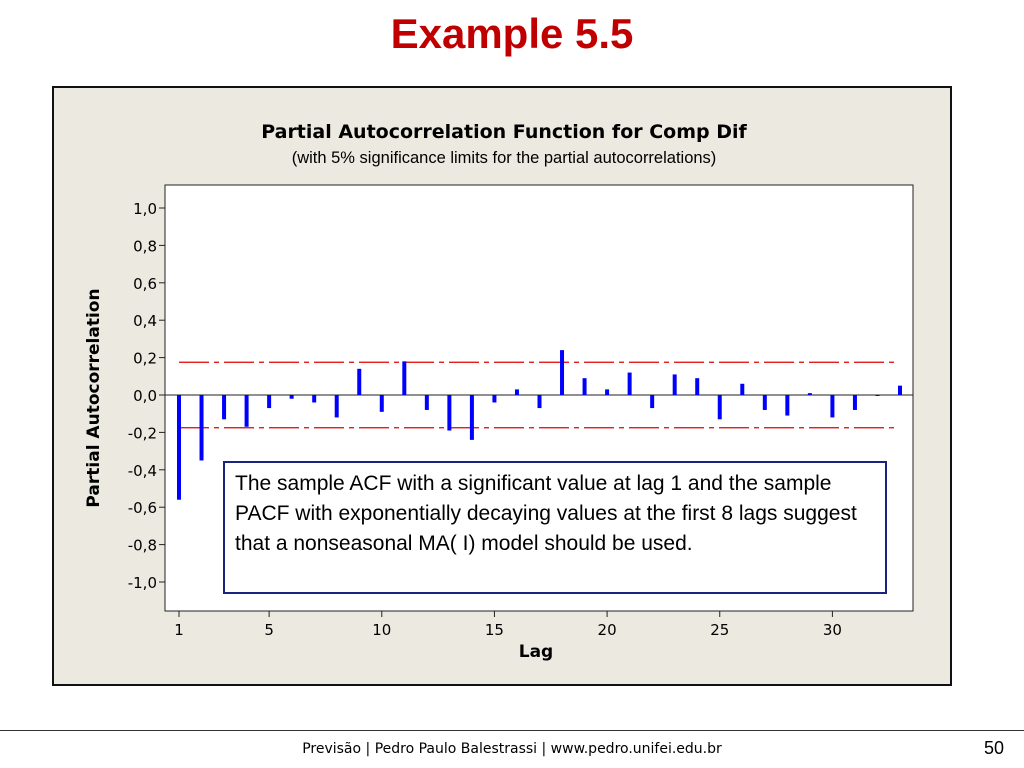 This screenshot has height=768, width=1024. I want to click on x-tick-label: 20, so click(607, 630).